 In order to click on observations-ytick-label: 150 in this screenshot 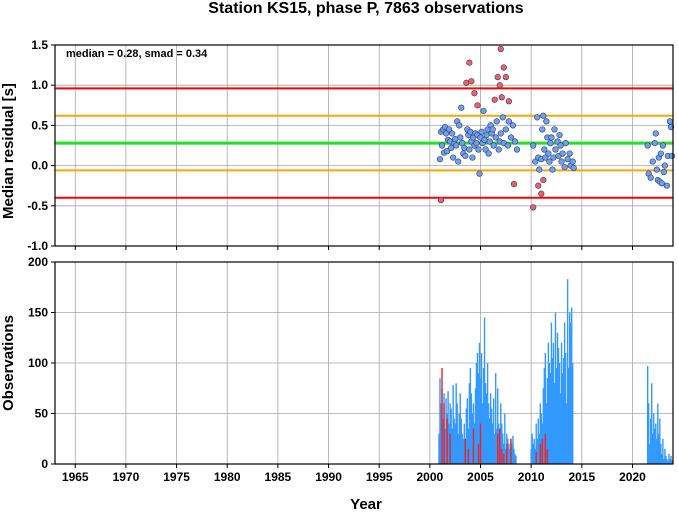, I will do `click(38, 313)`.